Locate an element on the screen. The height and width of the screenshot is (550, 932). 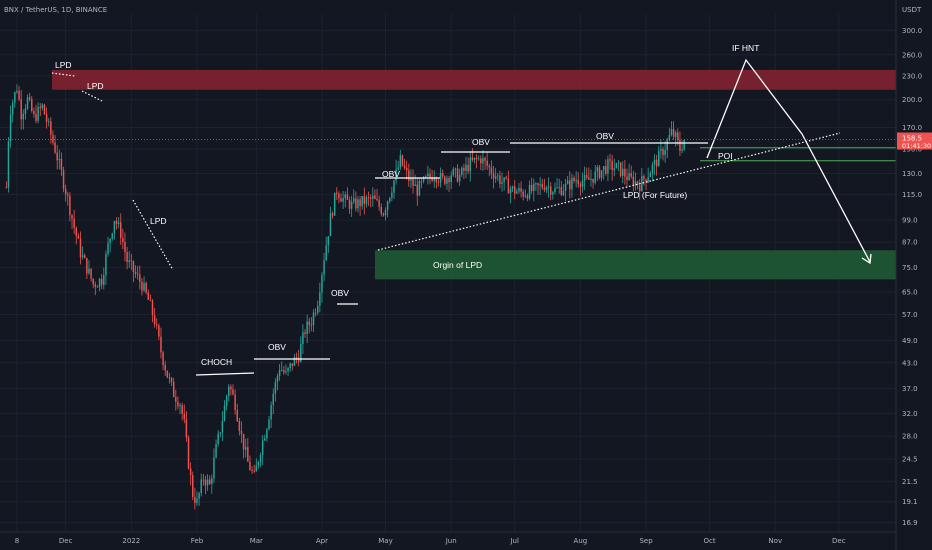
y-tick-label: 37.0 is located at coordinates (910, 389).